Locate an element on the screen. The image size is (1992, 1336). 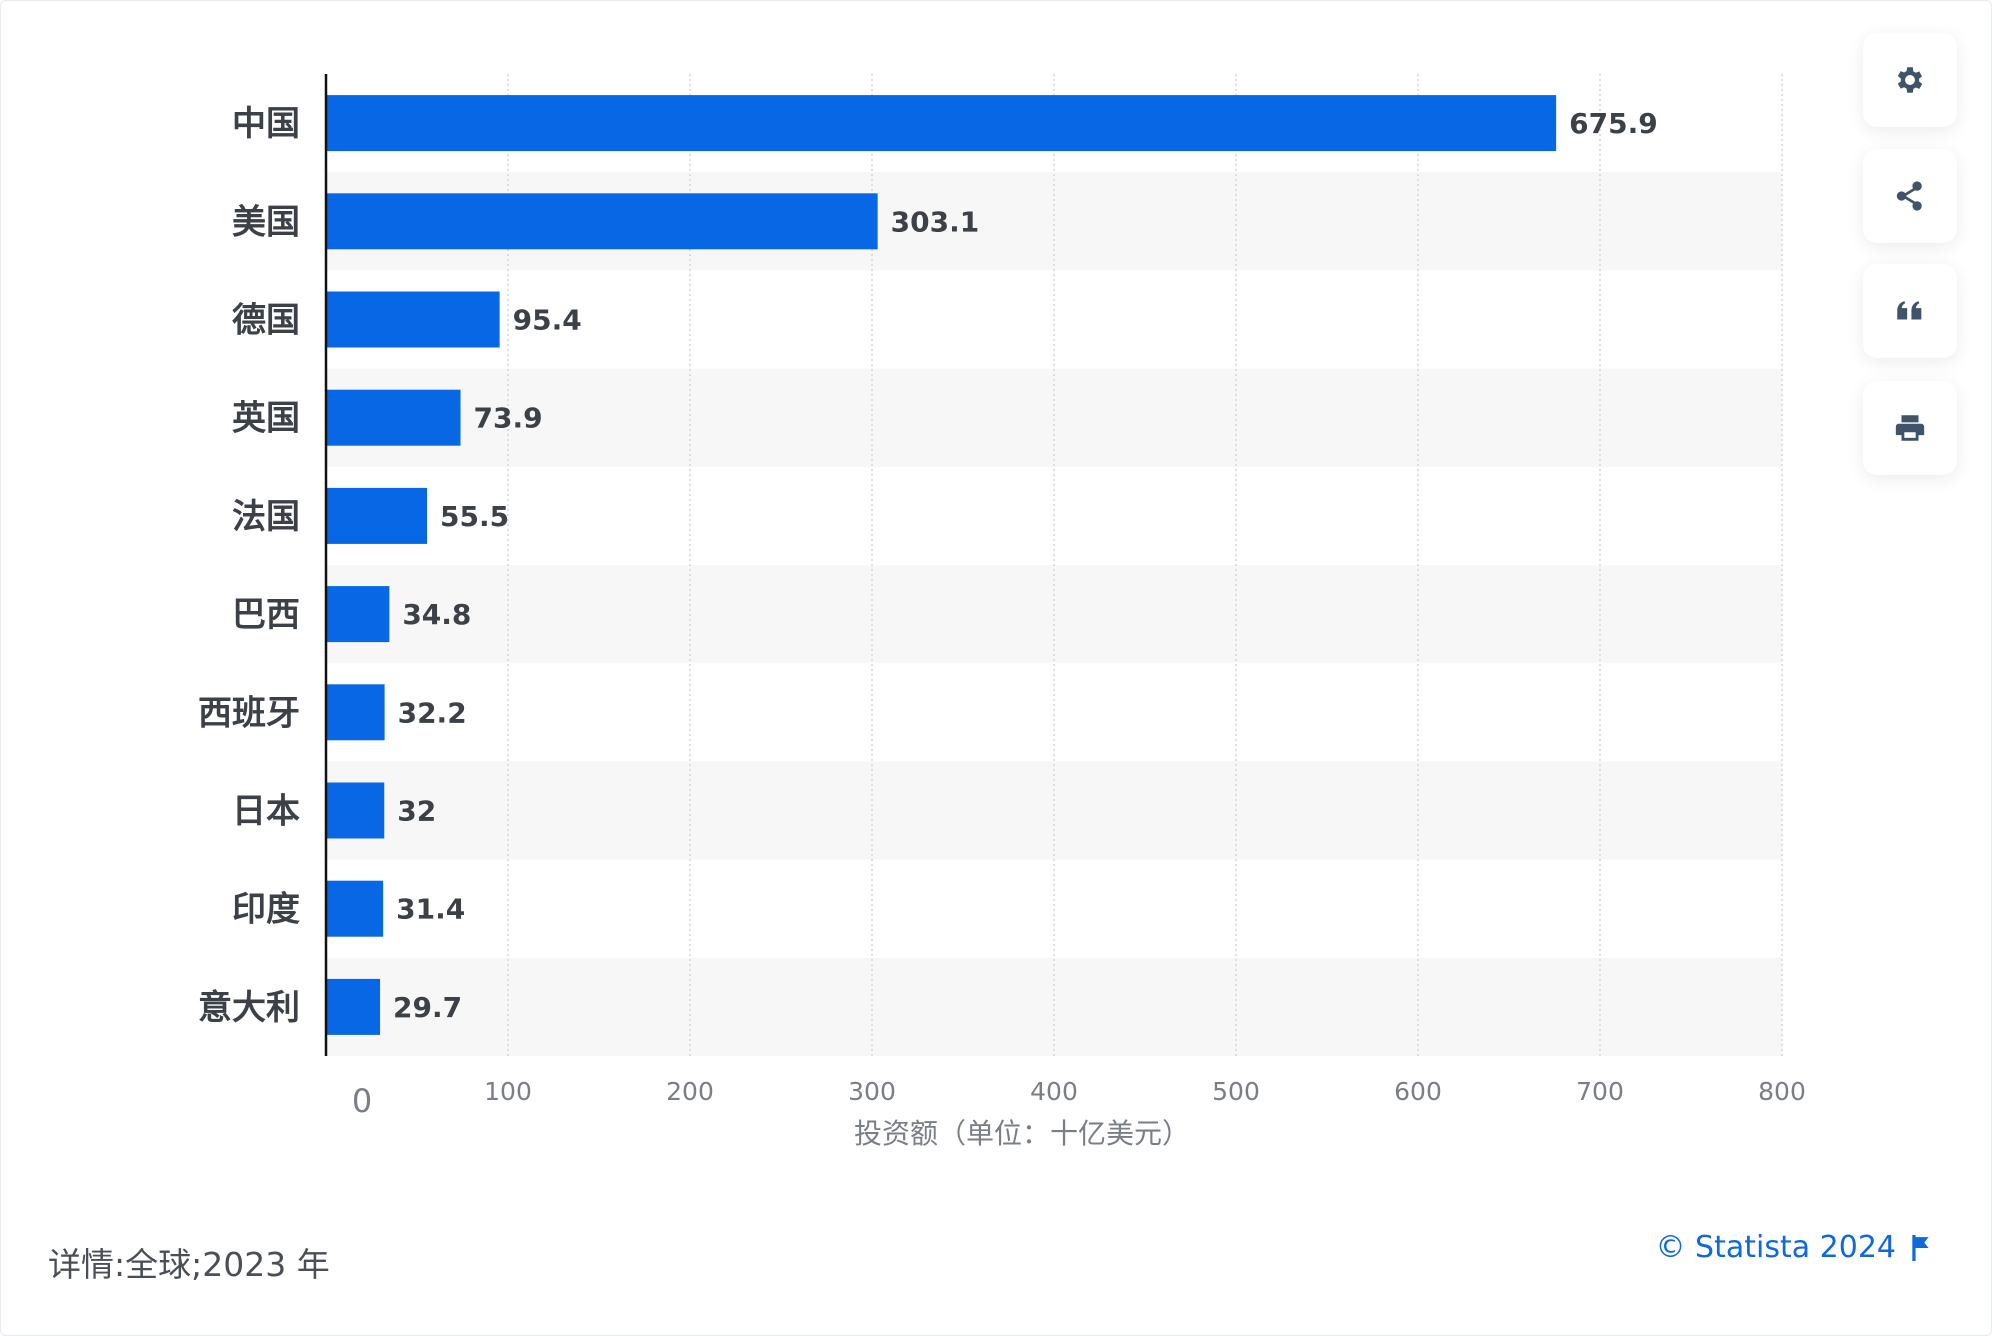
category-label: 德国 is located at coordinates (266, 321).